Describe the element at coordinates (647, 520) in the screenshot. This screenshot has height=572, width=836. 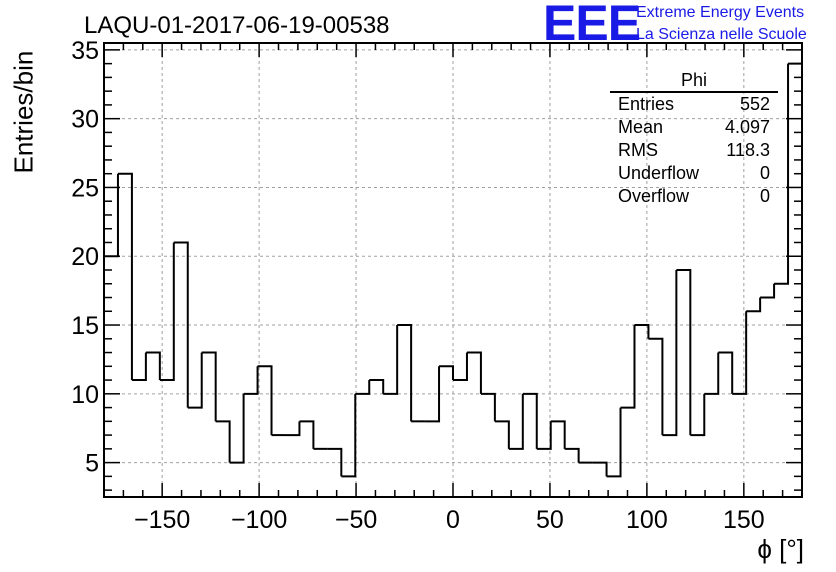
I see `x-tick-label: 100` at that location.